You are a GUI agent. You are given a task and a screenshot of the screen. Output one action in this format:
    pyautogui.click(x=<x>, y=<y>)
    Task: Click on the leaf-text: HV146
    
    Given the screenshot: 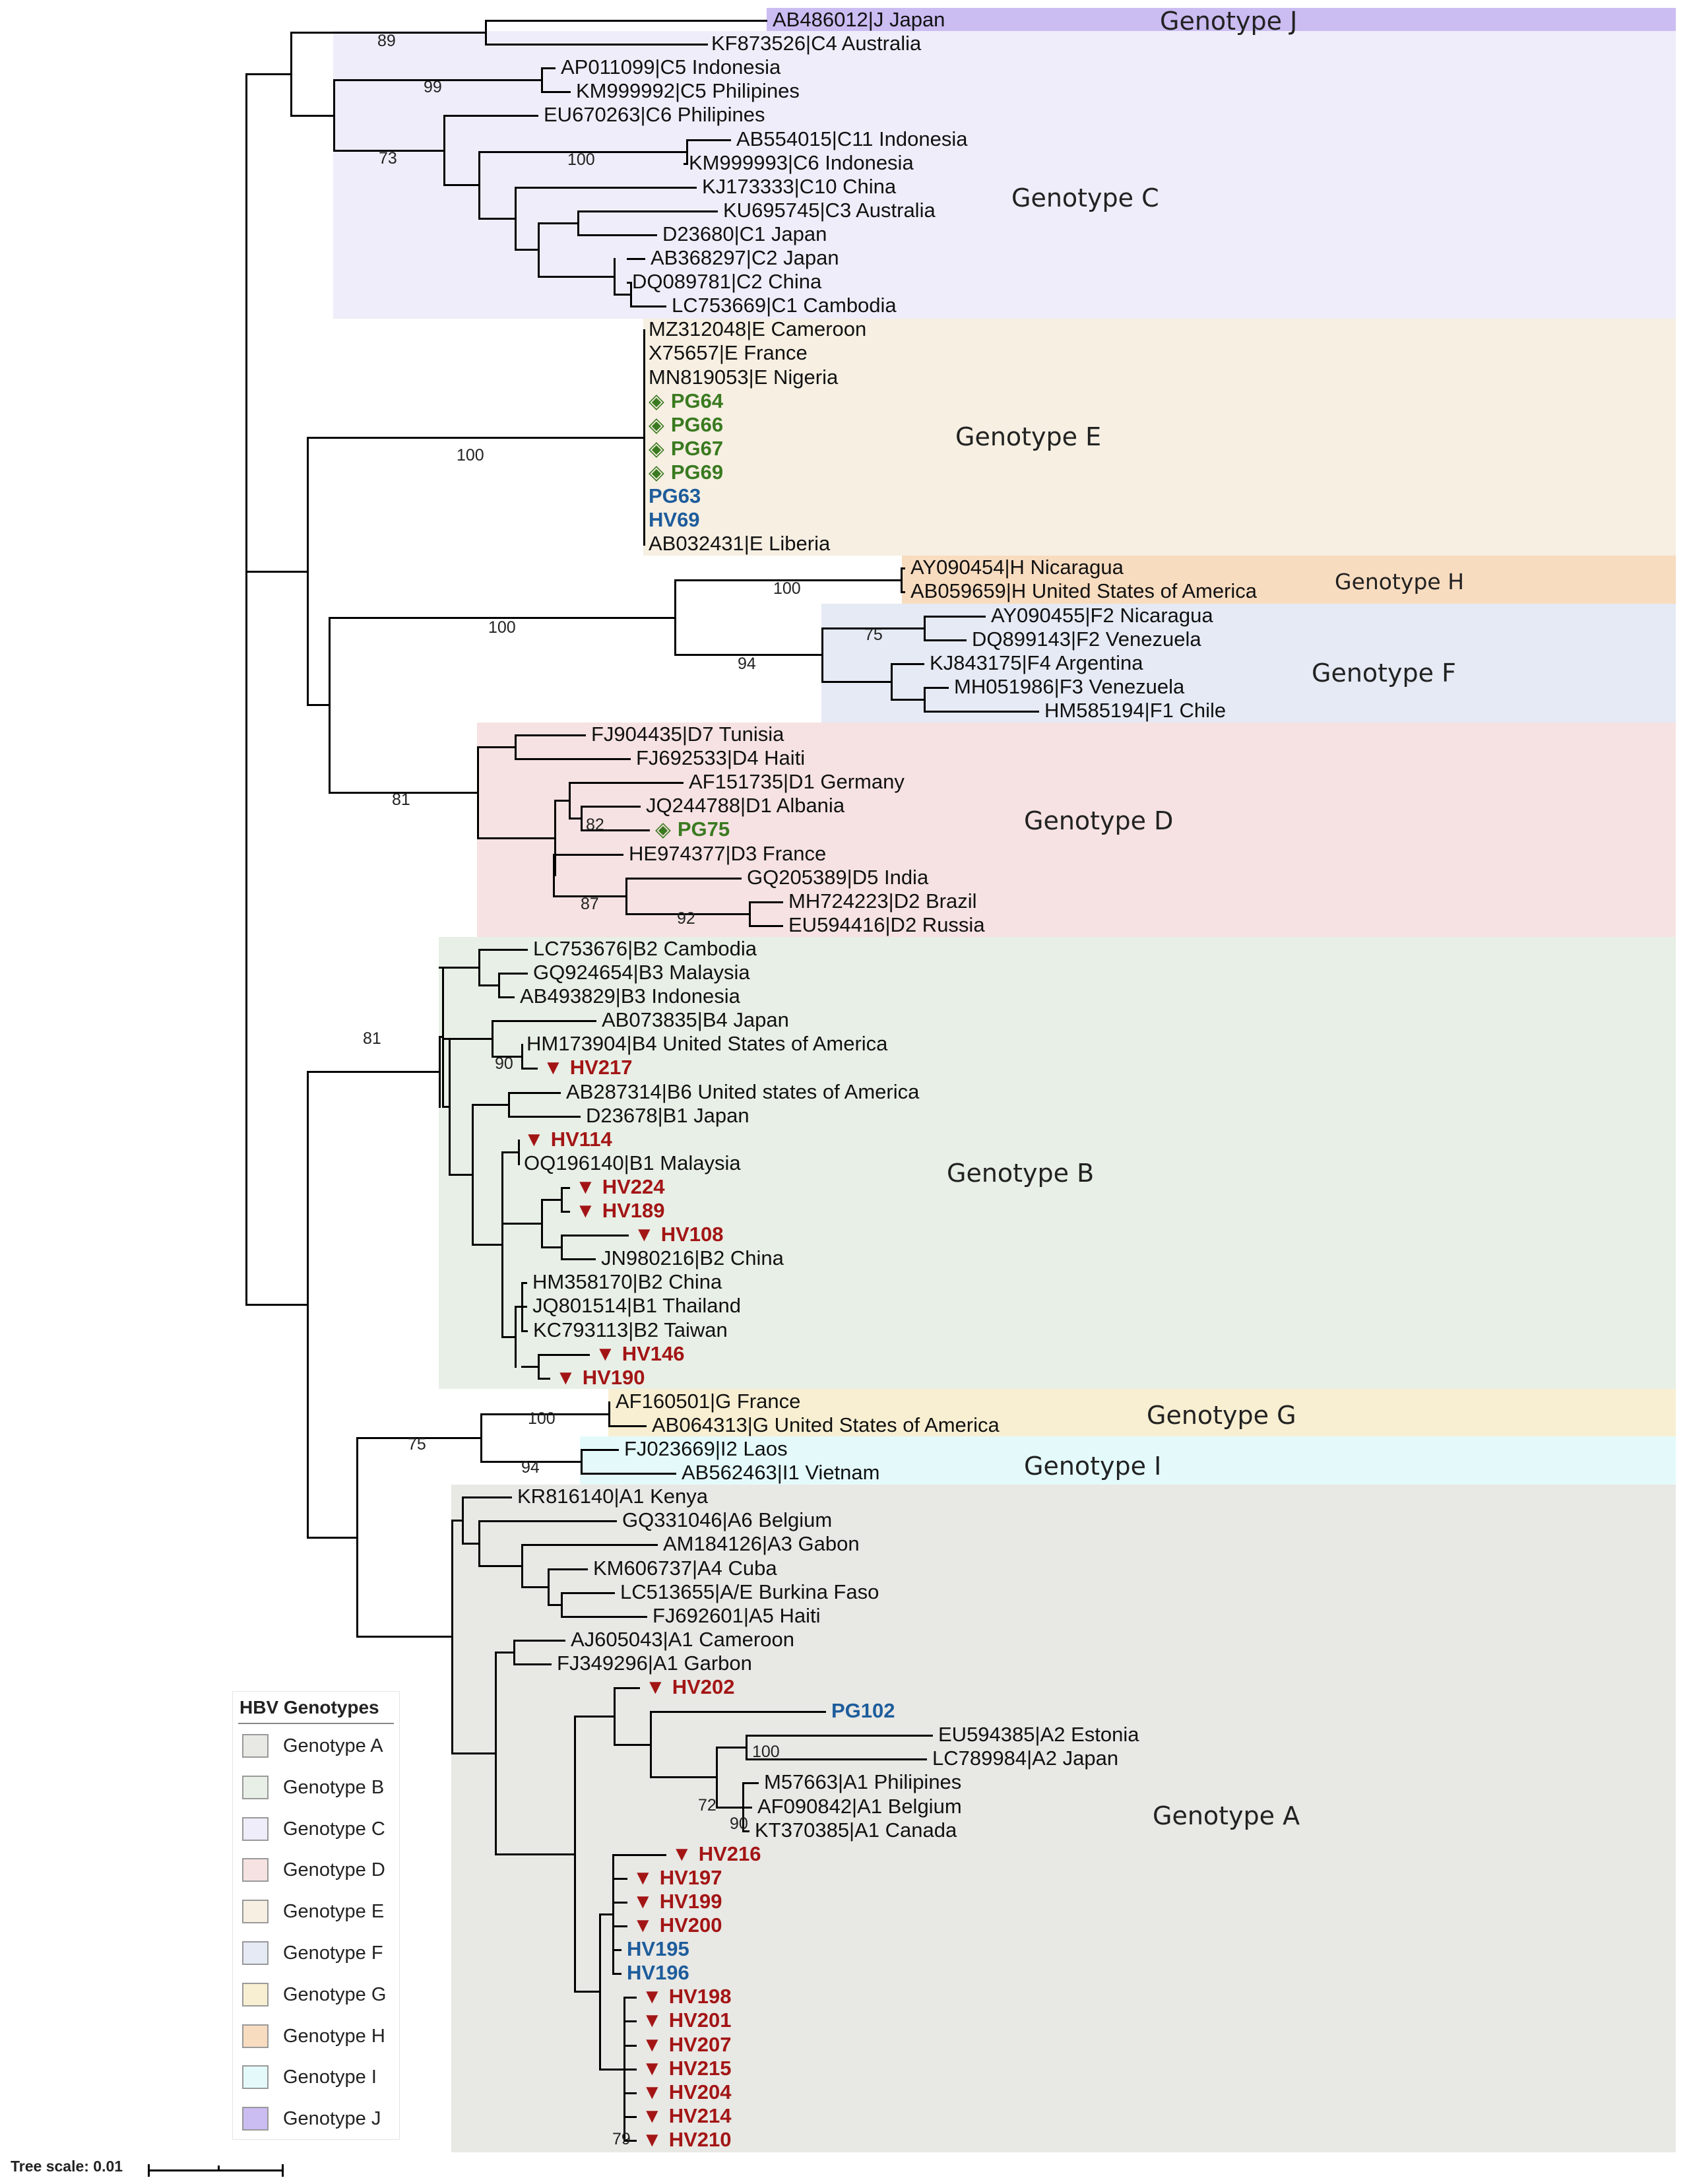 What is the action you would take?
    pyautogui.click(x=653, y=1353)
    